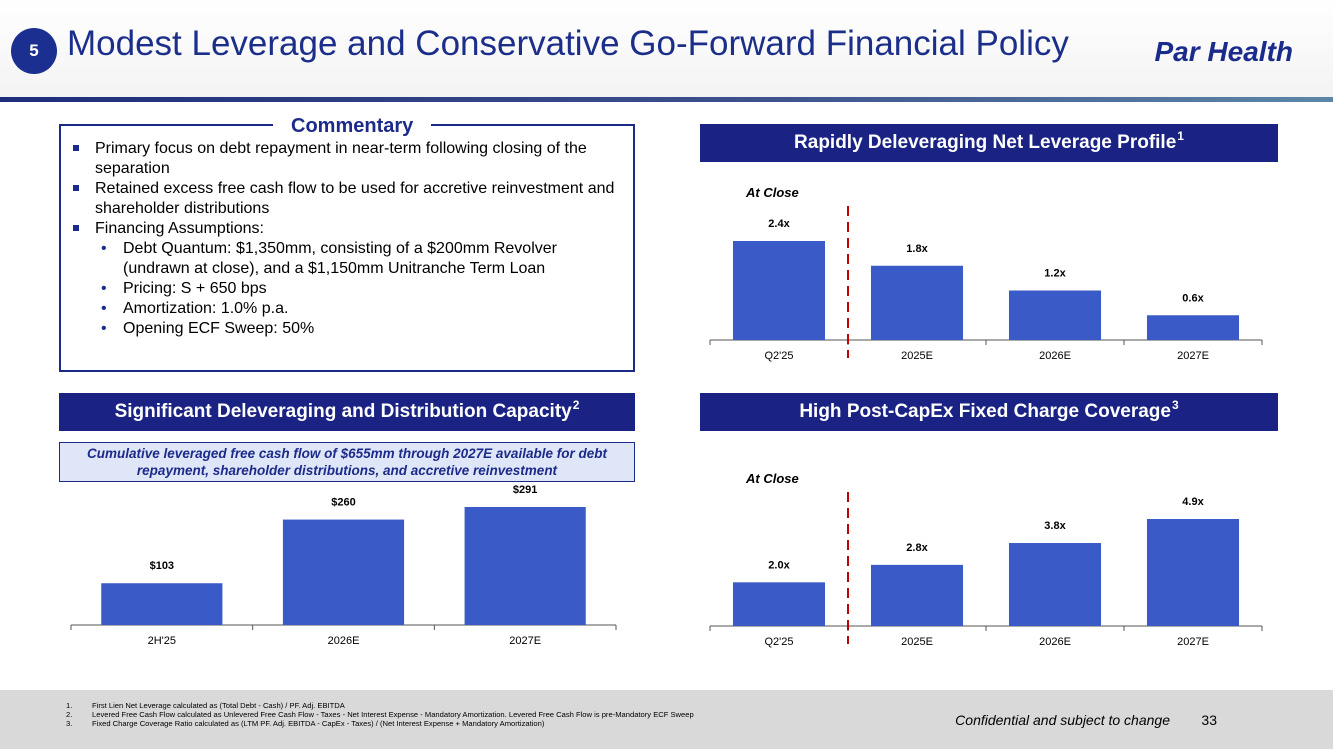 Image resolution: width=1333 pixels, height=749 pixels. What do you see at coordinates (1175, 405) in the screenshot?
I see `footnote-ref-3: 3` at bounding box center [1175, 405].